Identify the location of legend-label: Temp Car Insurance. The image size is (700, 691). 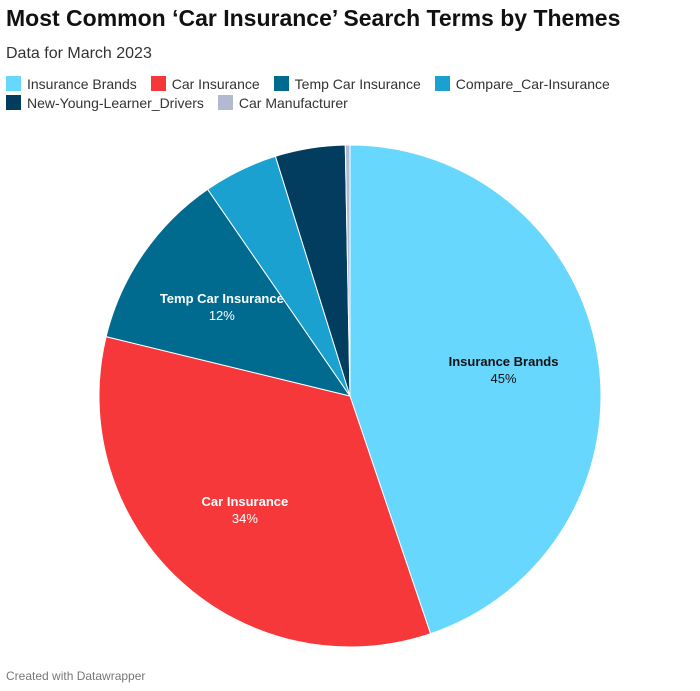
(357, 83).